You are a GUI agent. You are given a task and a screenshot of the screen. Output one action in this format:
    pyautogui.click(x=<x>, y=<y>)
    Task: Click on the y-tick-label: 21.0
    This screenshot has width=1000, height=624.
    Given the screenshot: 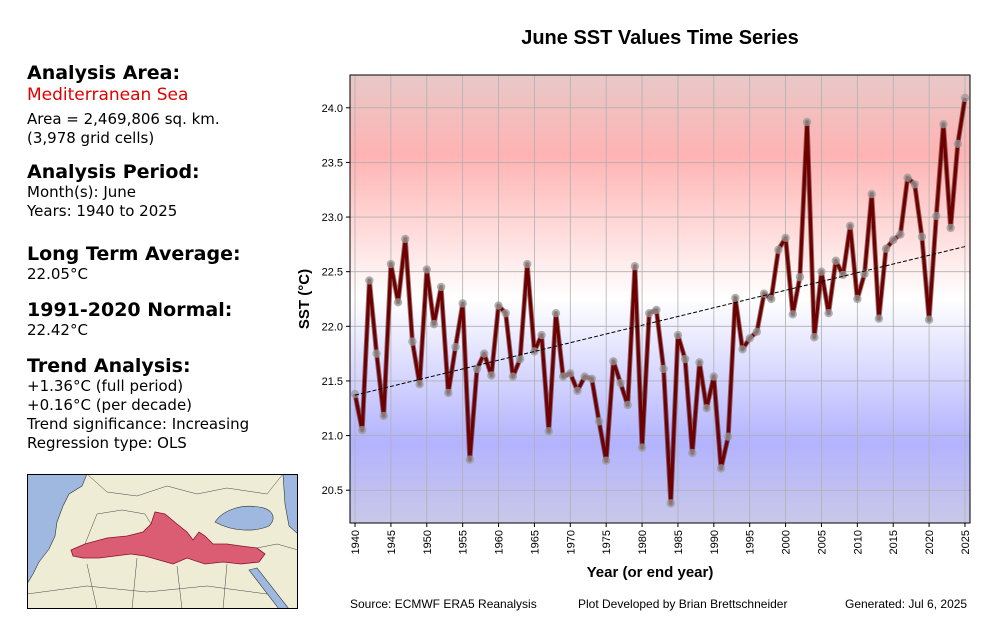 What is the action you would take?
    pyautogui.click(x=332, y=437)
    